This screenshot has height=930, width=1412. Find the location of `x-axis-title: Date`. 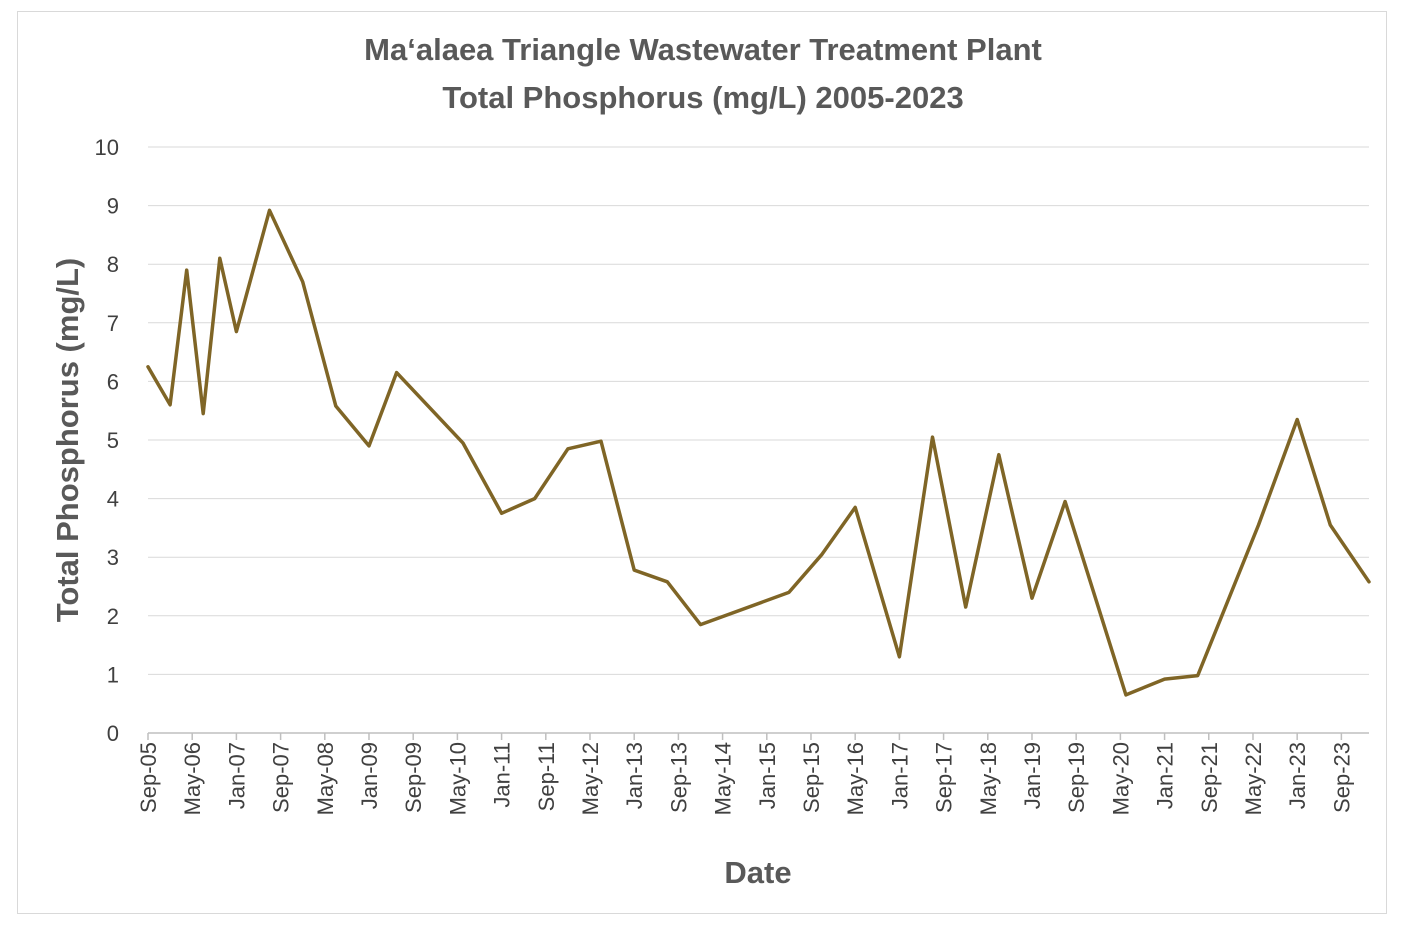

x-axis-title: Date is located at coordinates (757, 872).